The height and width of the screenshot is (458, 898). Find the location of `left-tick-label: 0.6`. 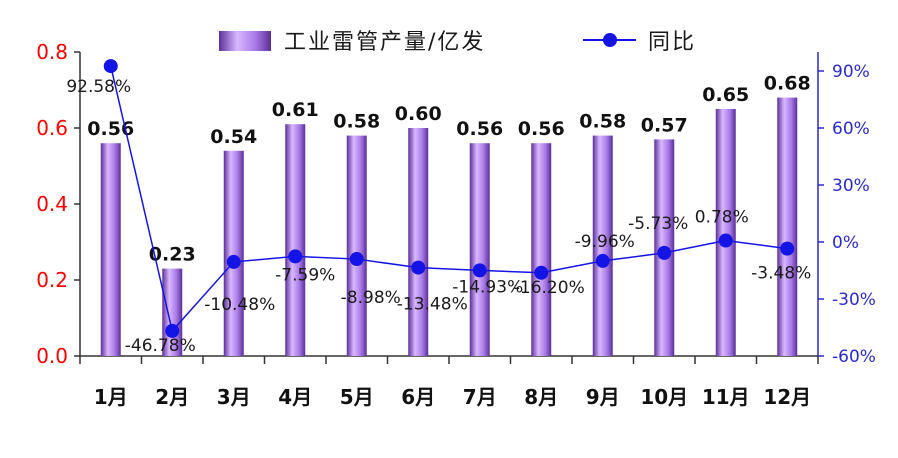

left-tick-label: 0.6 is located at coordinates (52, 128).